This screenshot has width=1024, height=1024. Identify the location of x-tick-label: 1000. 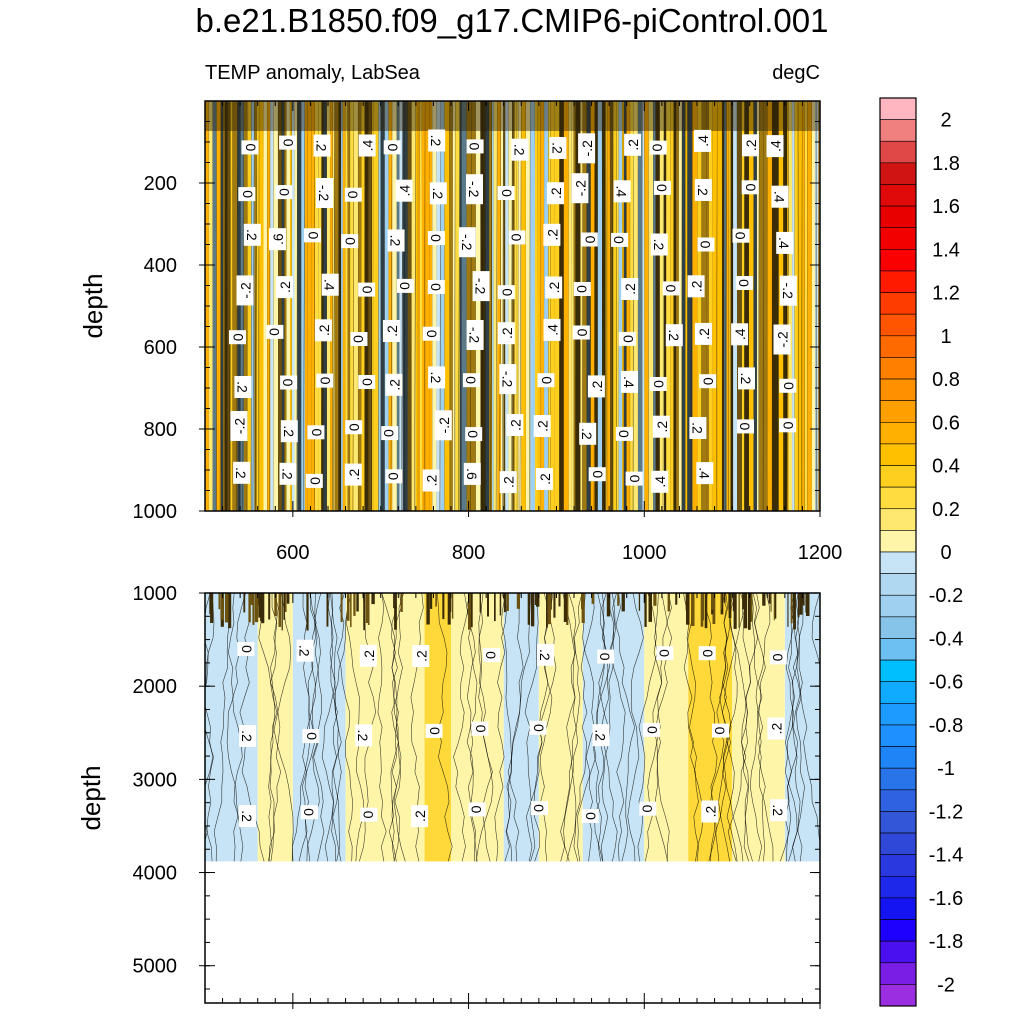
(644, 553).